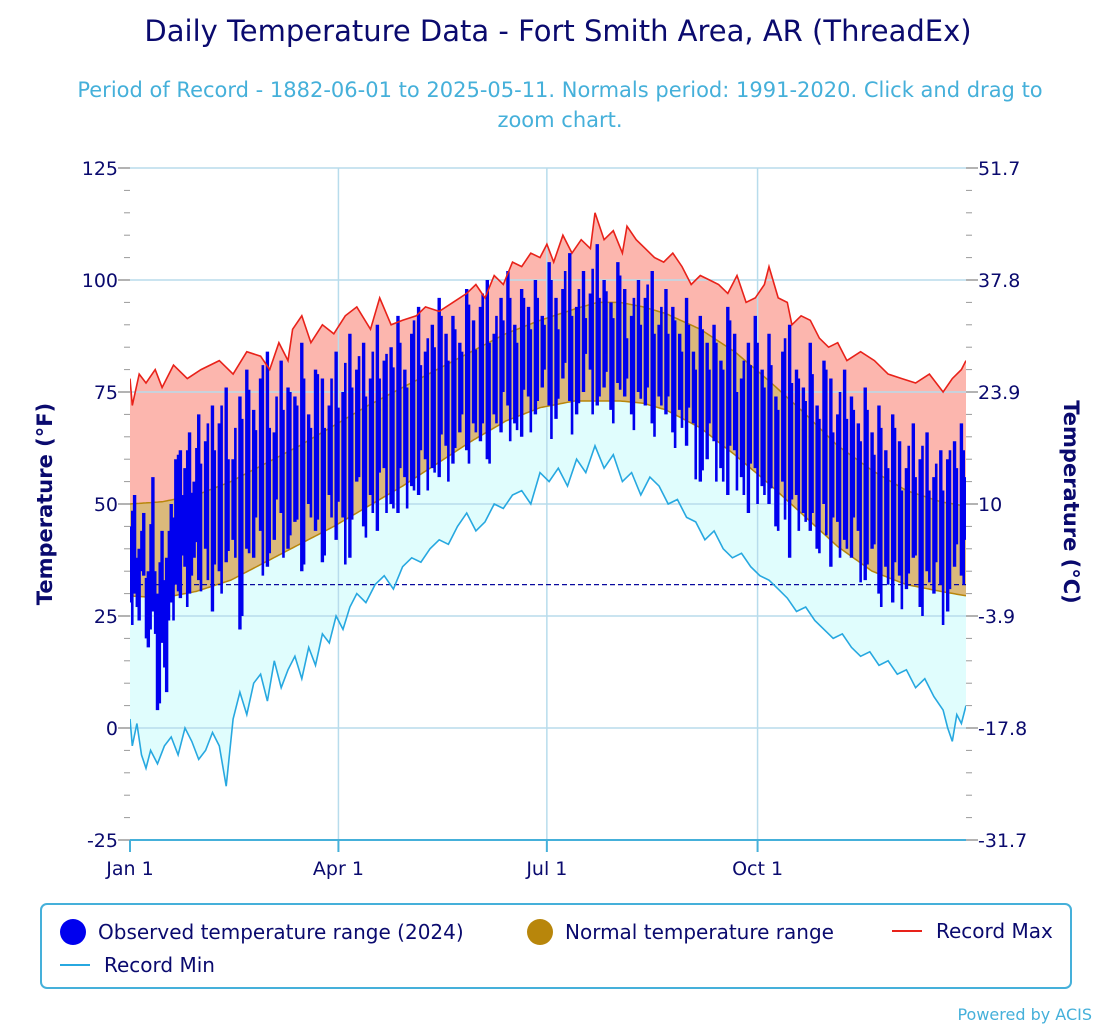 The image size is (1116, 1032). What do you see at coordinates (907, 931) in the screenshot?
I see `record-max-swatch` at bounding box center [907, 931].